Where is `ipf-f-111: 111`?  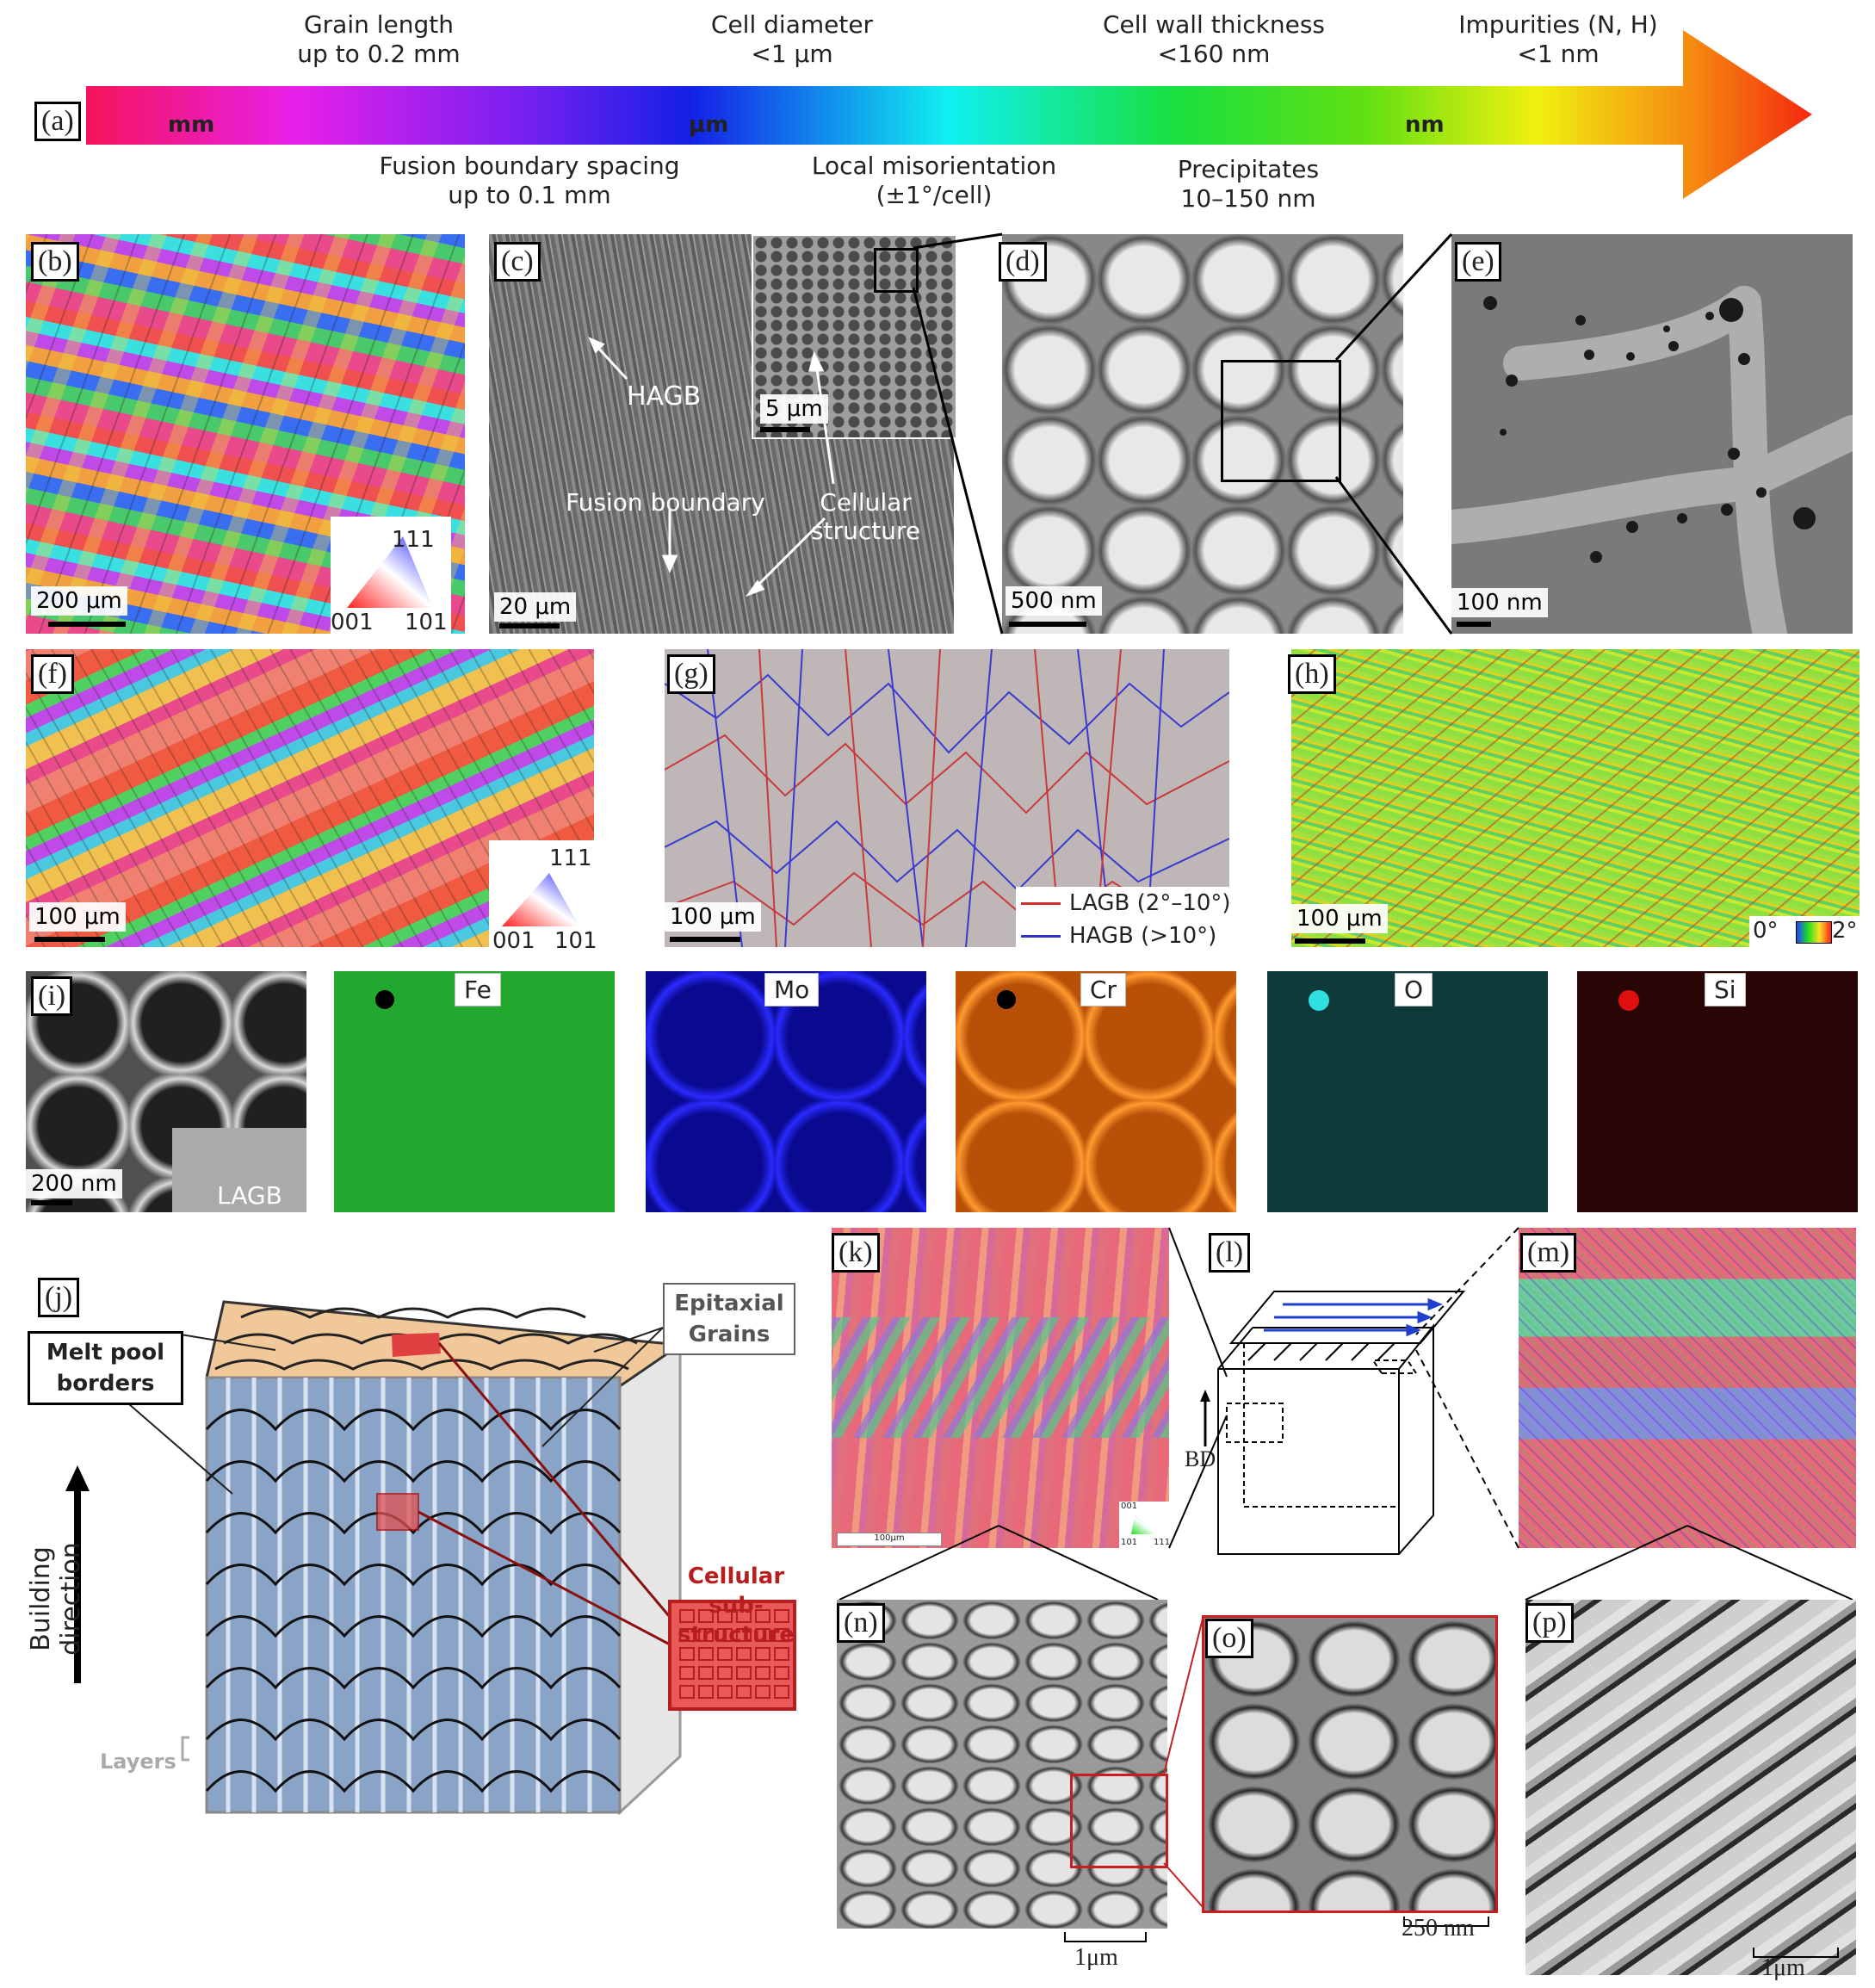 ipf-f-111: 111 is located at coordinates (570, 858).